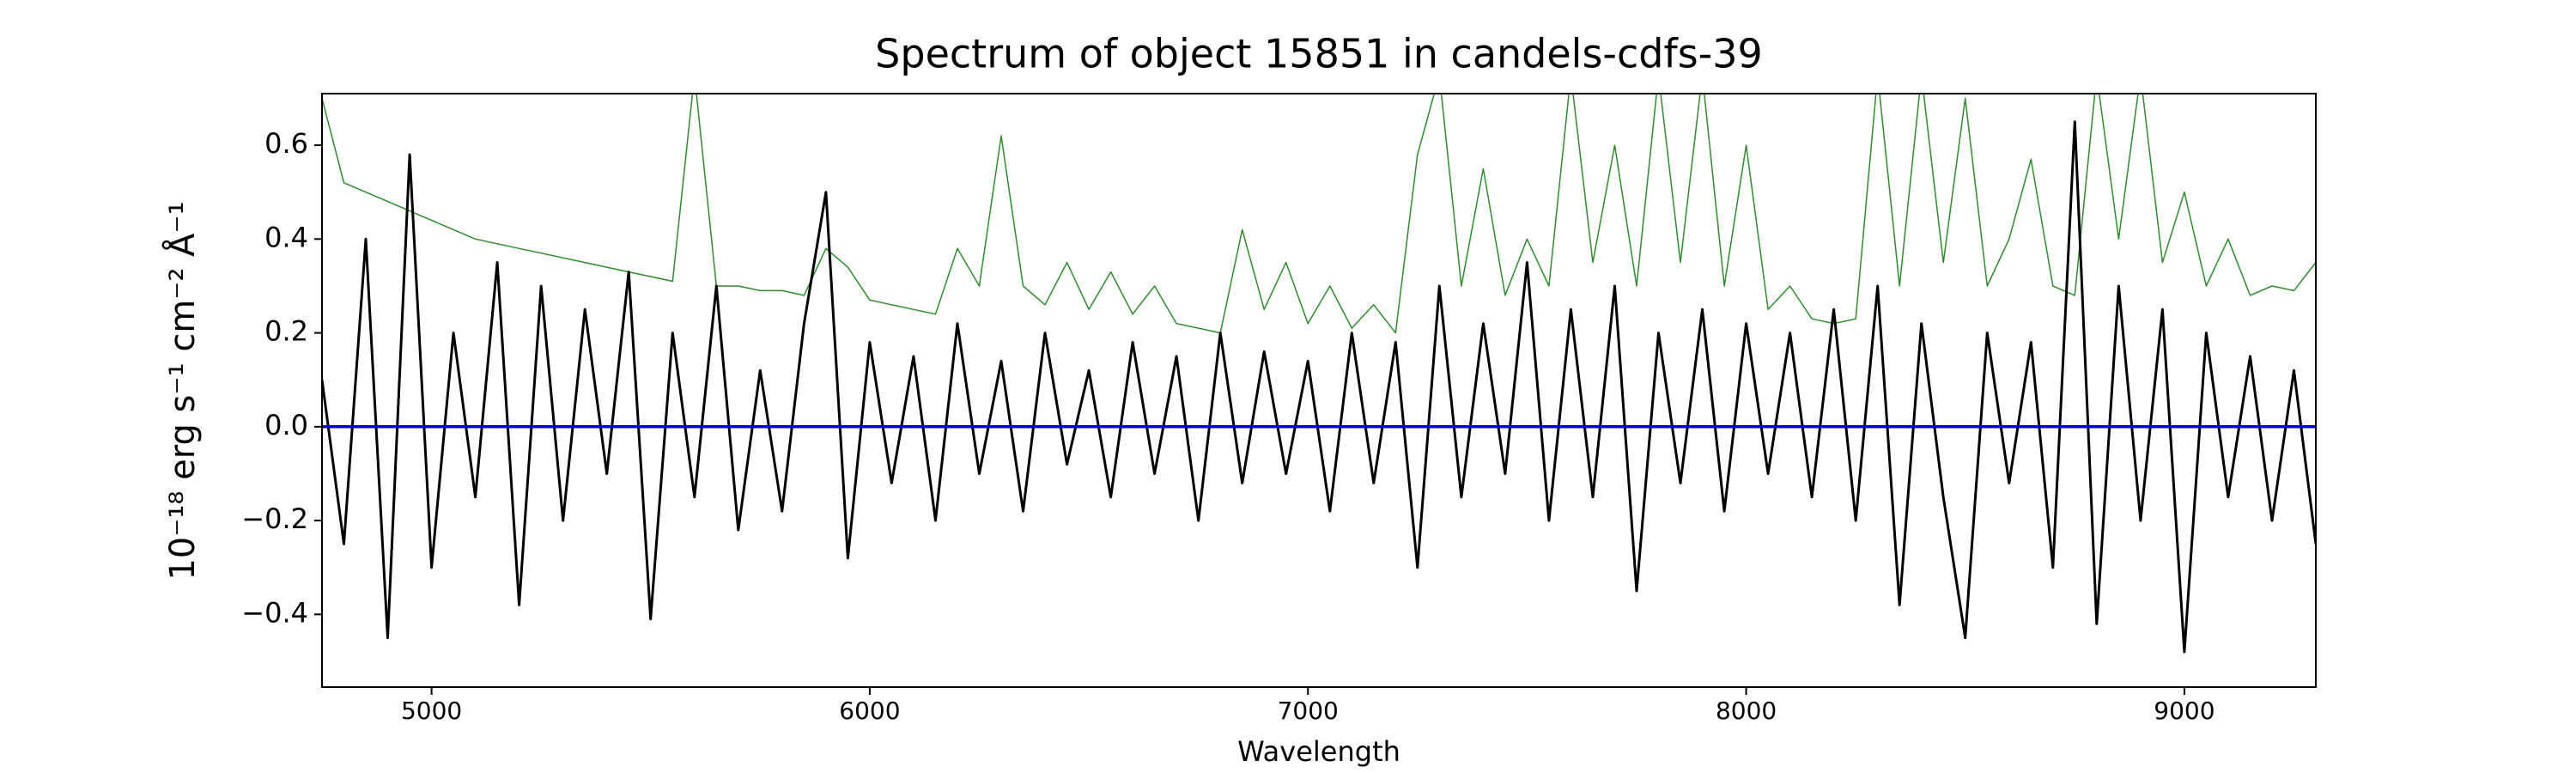 This screenshot has height=773, width=2576. I want to click on y-tick-label: 0.2, so click(286, 331).